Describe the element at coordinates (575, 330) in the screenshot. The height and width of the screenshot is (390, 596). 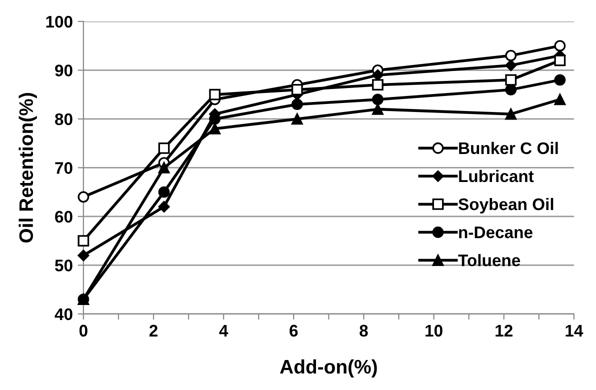
I see `x-tick-label: 14` at that location.